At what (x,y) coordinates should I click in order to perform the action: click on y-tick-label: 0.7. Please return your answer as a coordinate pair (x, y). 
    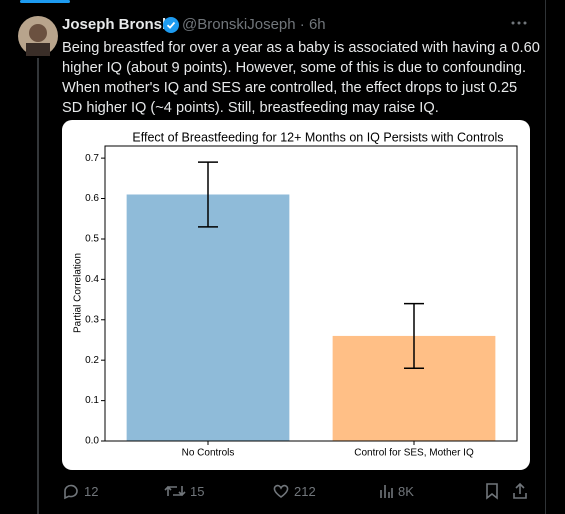
    Looking at the image, I should click on (92, 158).